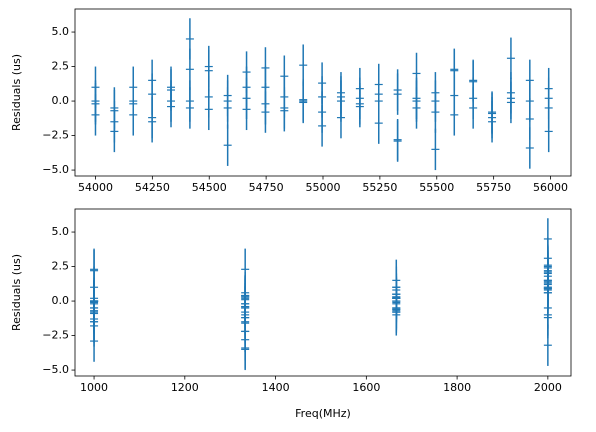  What do you see at coordinates (366, 387) in the screenshot?
I see `x-tick-label: 1600` at bounding box center [366, 387].